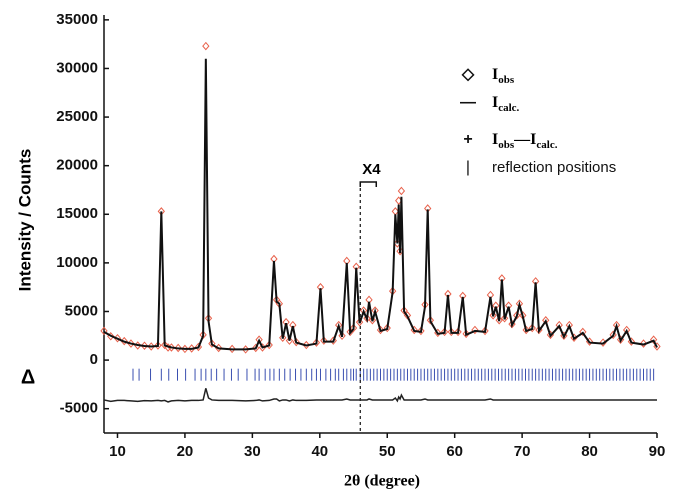  Describe the element at coordinates (77, 67) in the screenshot. I see `y-tick-label: 30000` at that location.